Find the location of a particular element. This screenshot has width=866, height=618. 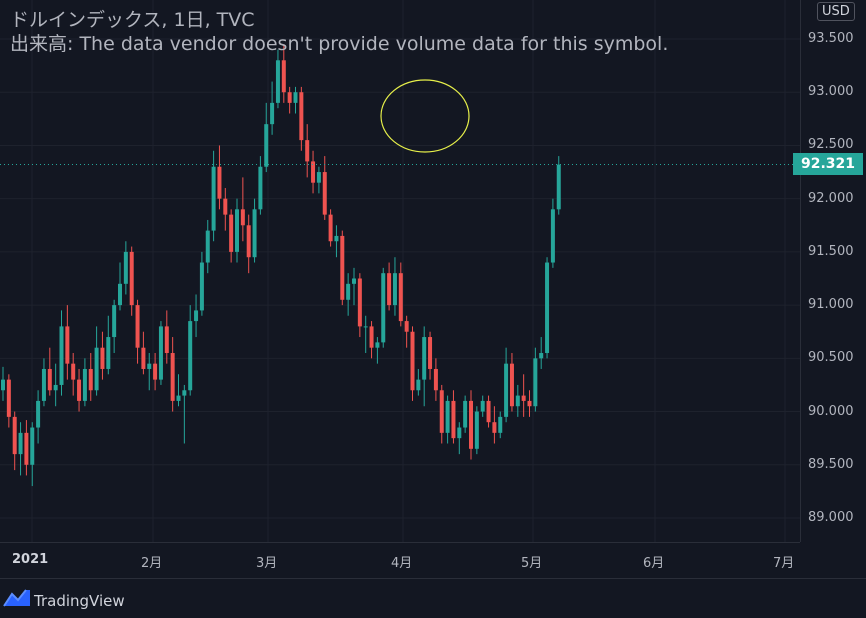

time-tick-label: 3月 is located at coordinates (267, 563).